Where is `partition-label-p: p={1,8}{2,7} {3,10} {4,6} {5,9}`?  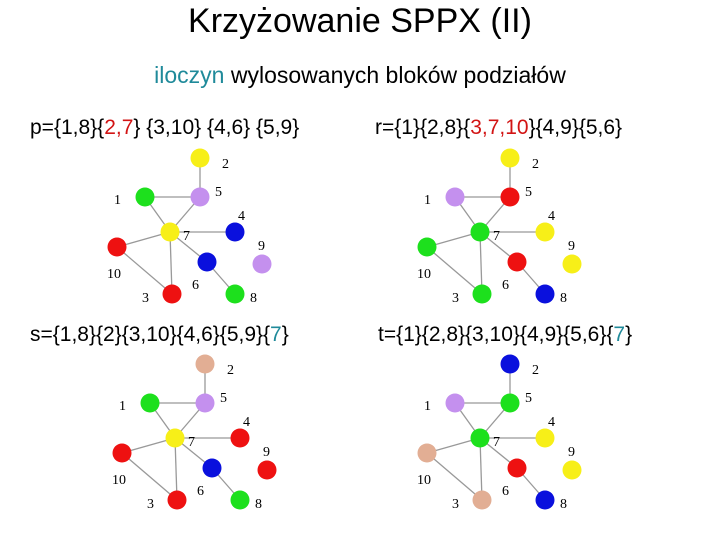 partition-label-p: p={1,8}{2,7} {3,10} {4,6} {5,9} is located at coordinates (164, 128).